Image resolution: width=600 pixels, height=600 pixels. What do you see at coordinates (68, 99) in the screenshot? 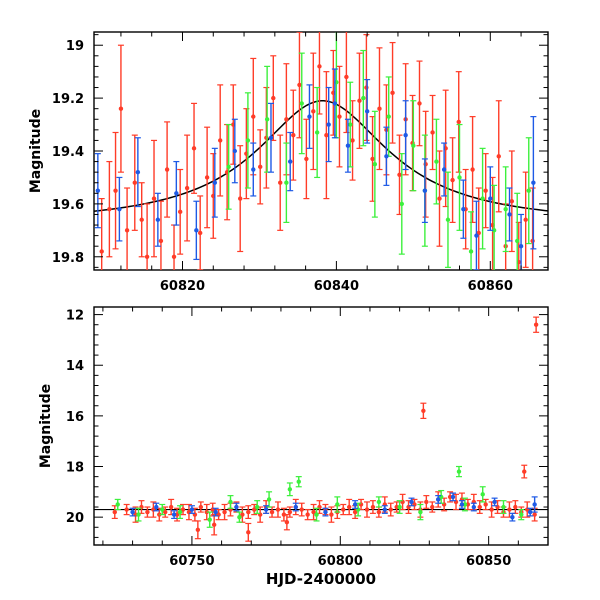
I see `top-y-tick-label: 19.2` at bounding box center [68, 99].